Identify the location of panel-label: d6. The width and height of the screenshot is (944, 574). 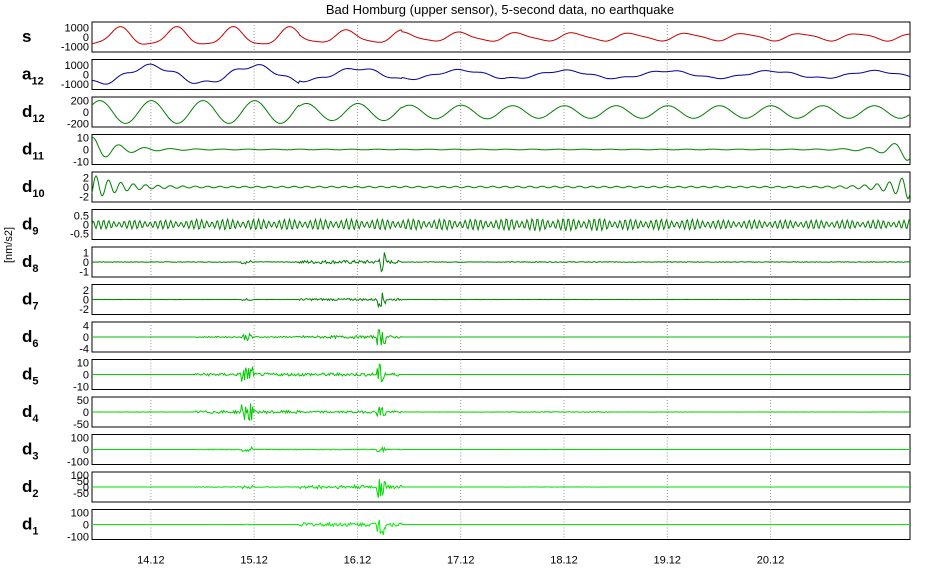
(30, 338).